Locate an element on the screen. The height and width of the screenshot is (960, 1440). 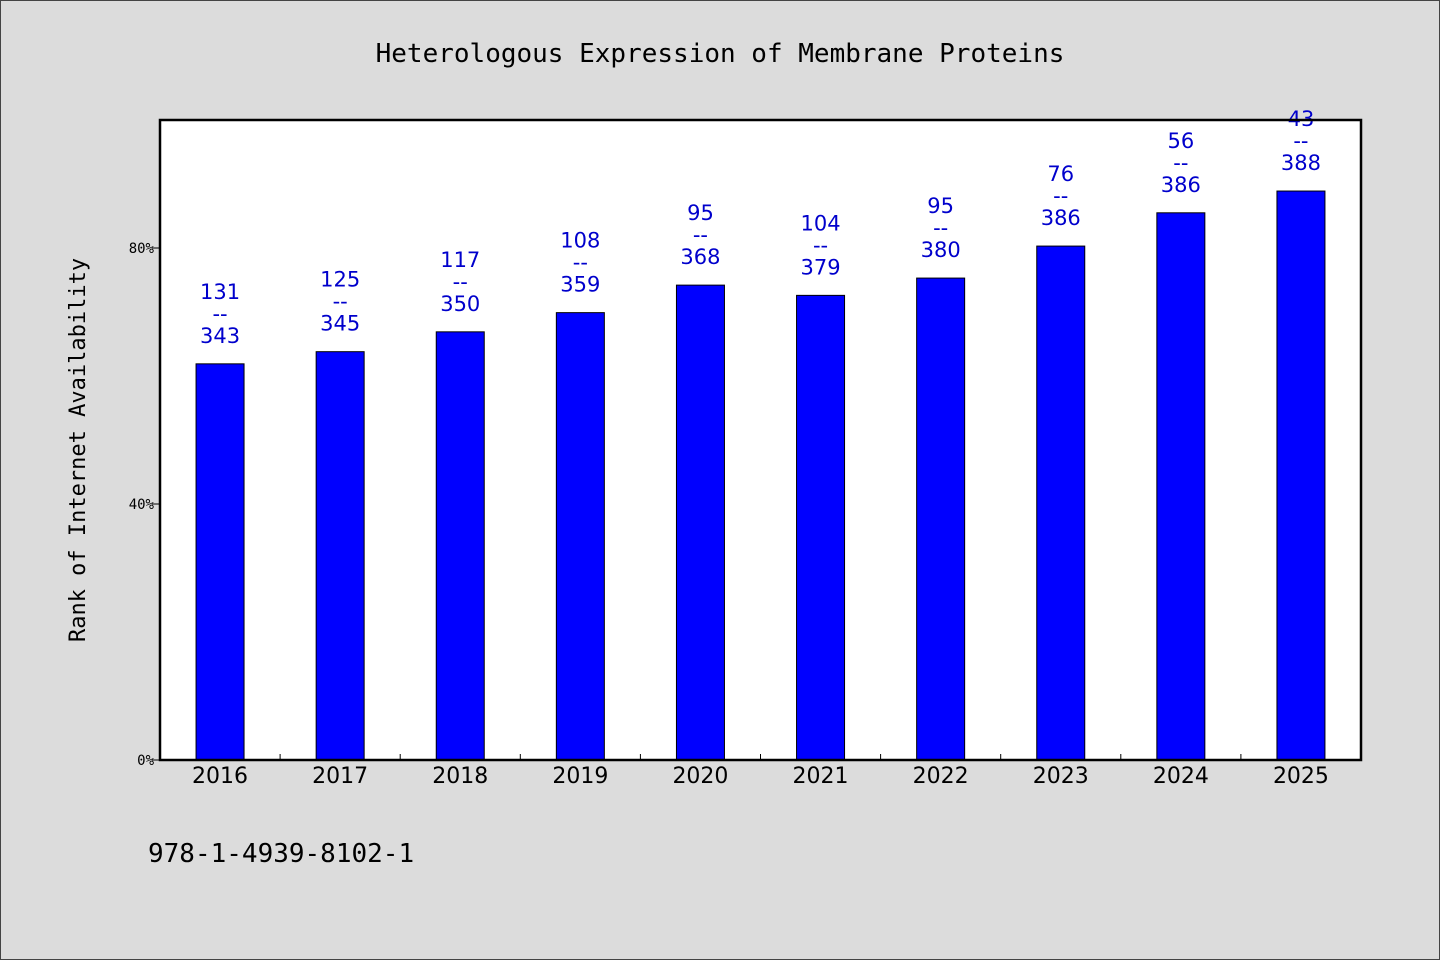
data-label-2021-line-3: 379 is located at coordinates (821, 267).